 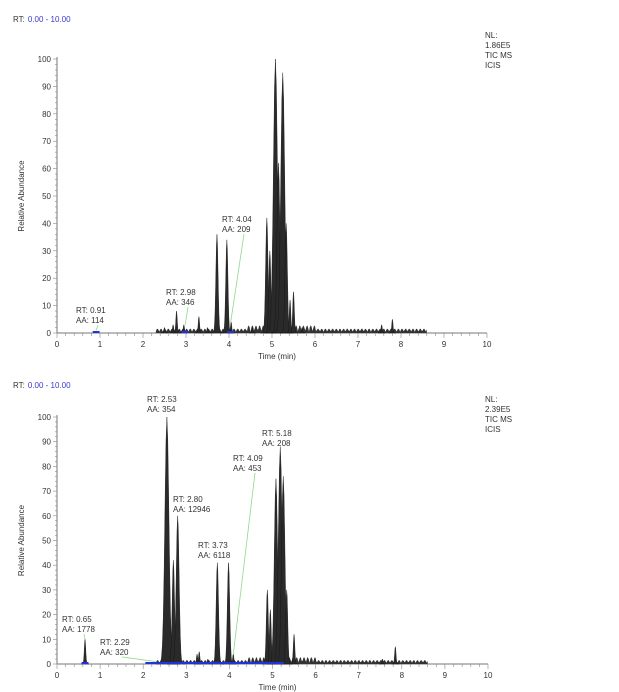 I want to click on peak-annotation-aa: AA: 6118, so click(x=214, y=555).